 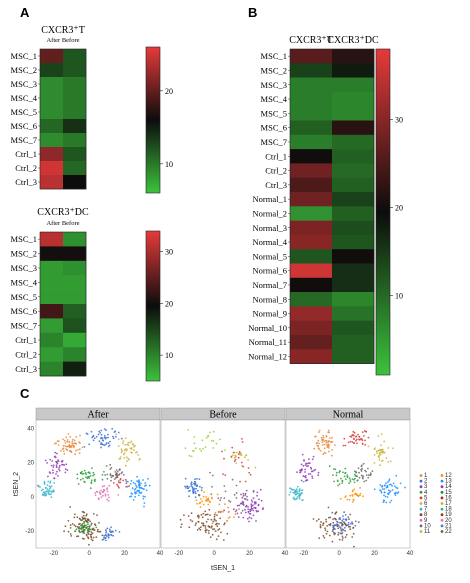 I want to click on heatmap-row-label: MSC_2, so click(x=274, y=70).